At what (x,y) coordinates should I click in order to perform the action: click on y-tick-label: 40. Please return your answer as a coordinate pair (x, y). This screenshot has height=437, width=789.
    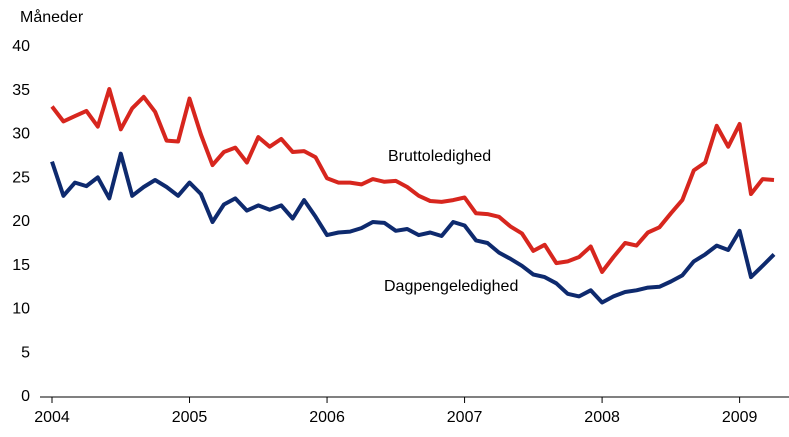
    Looking at the image, I should click on (21, 46).